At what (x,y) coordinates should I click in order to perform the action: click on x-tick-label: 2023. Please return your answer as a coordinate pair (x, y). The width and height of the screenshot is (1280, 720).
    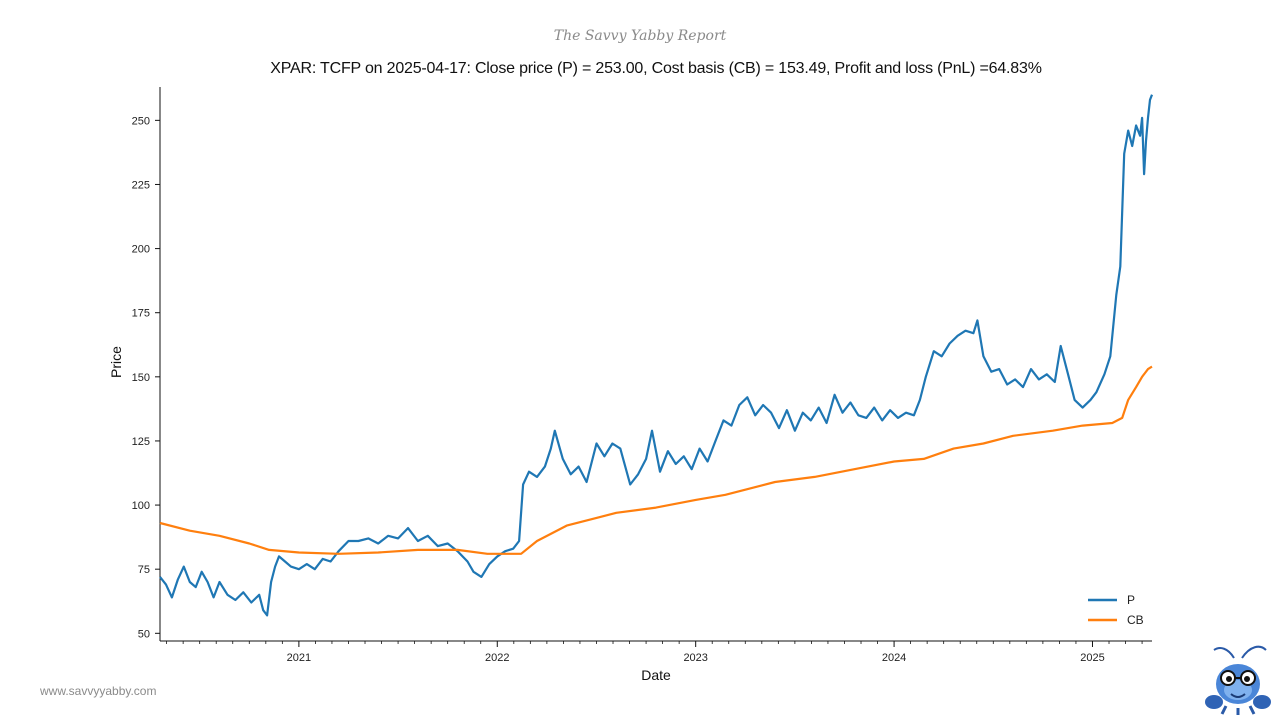
    Looking at the image, I should click on (695, 658).